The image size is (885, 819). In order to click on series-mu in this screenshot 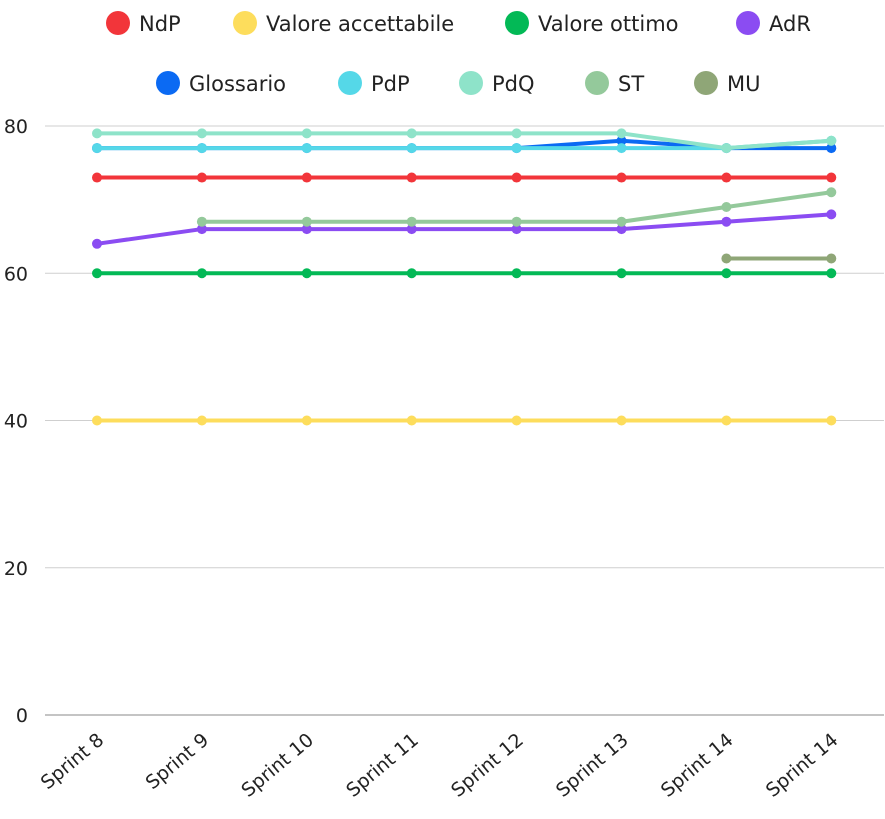, I will do `click(779, 258)`.